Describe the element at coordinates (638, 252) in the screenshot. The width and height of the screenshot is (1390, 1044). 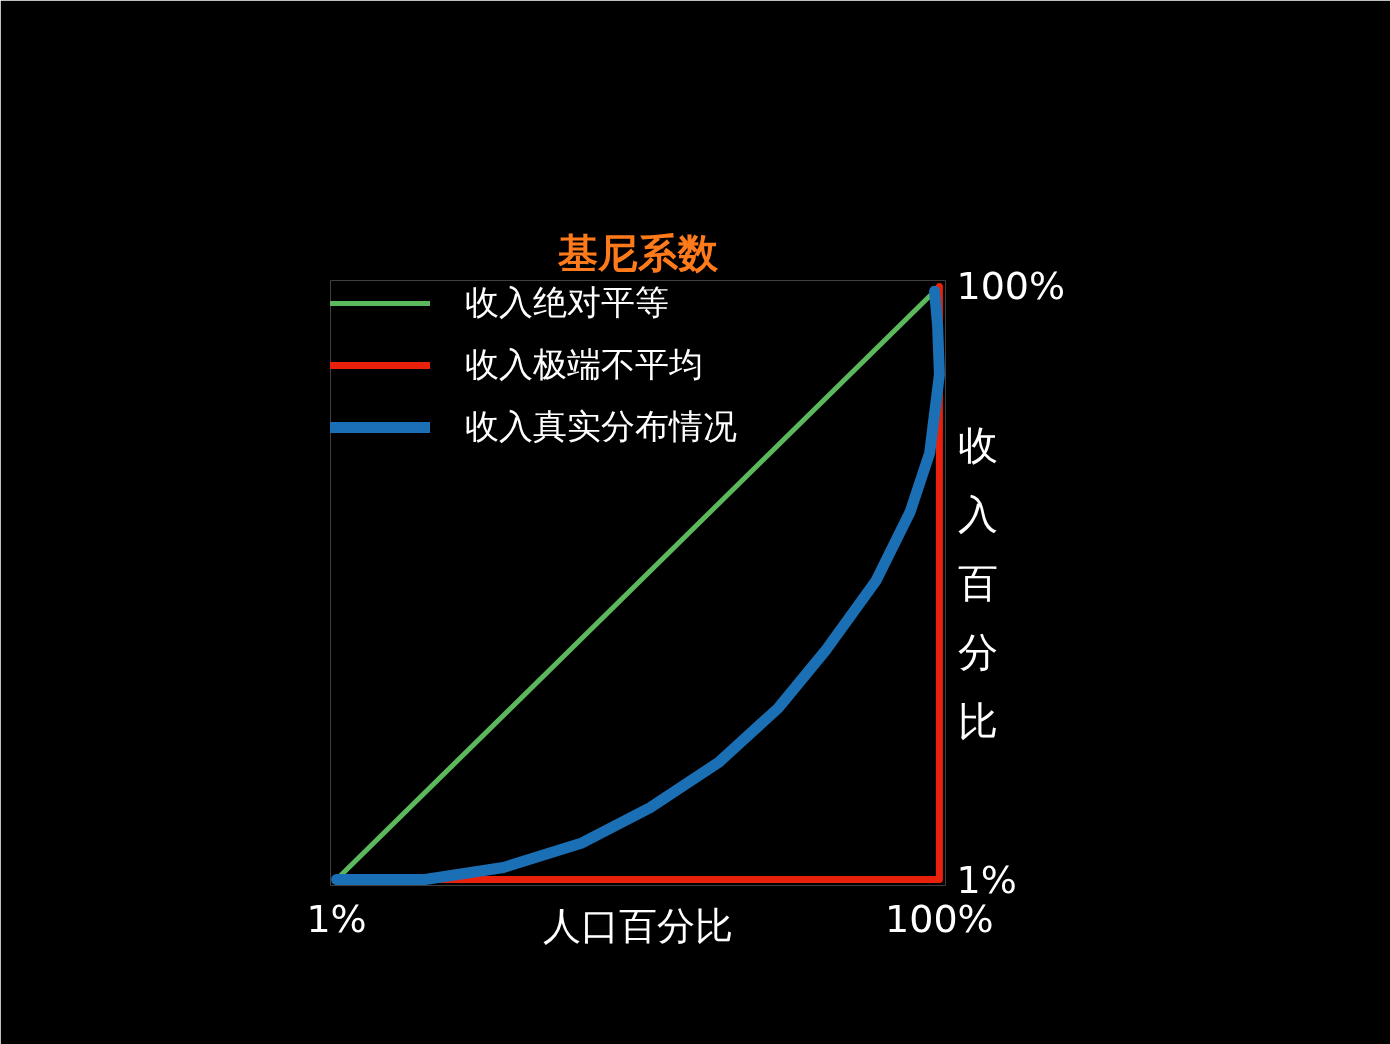
I see `chart-title: 基尼系数` at that location.